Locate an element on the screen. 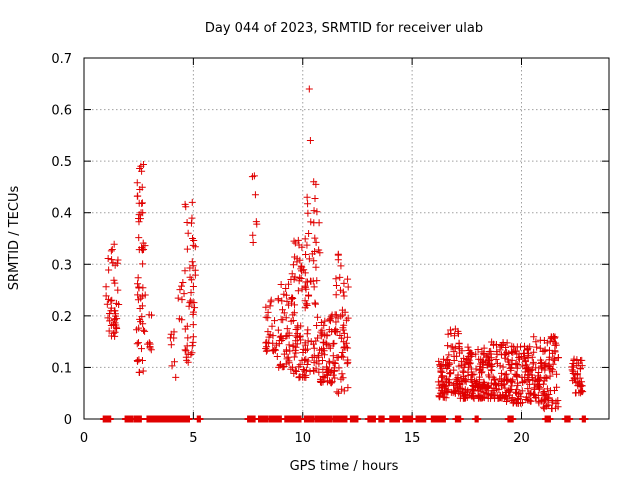 The height and width of the screenshot is (480, 640). y-tick-label: 0.2 is located at coordinates (61, 317).